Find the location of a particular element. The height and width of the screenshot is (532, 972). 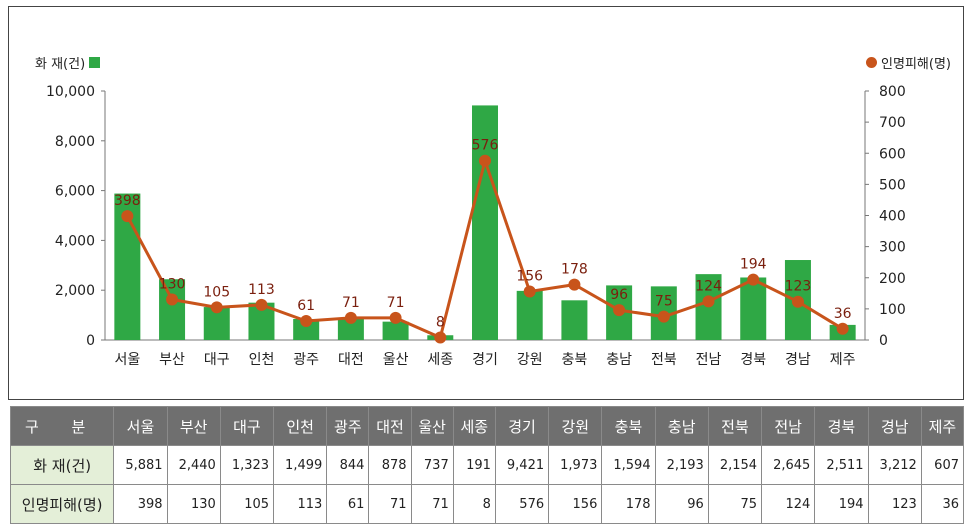

table-col-header: 대구 is located at coordinates (247, 426).